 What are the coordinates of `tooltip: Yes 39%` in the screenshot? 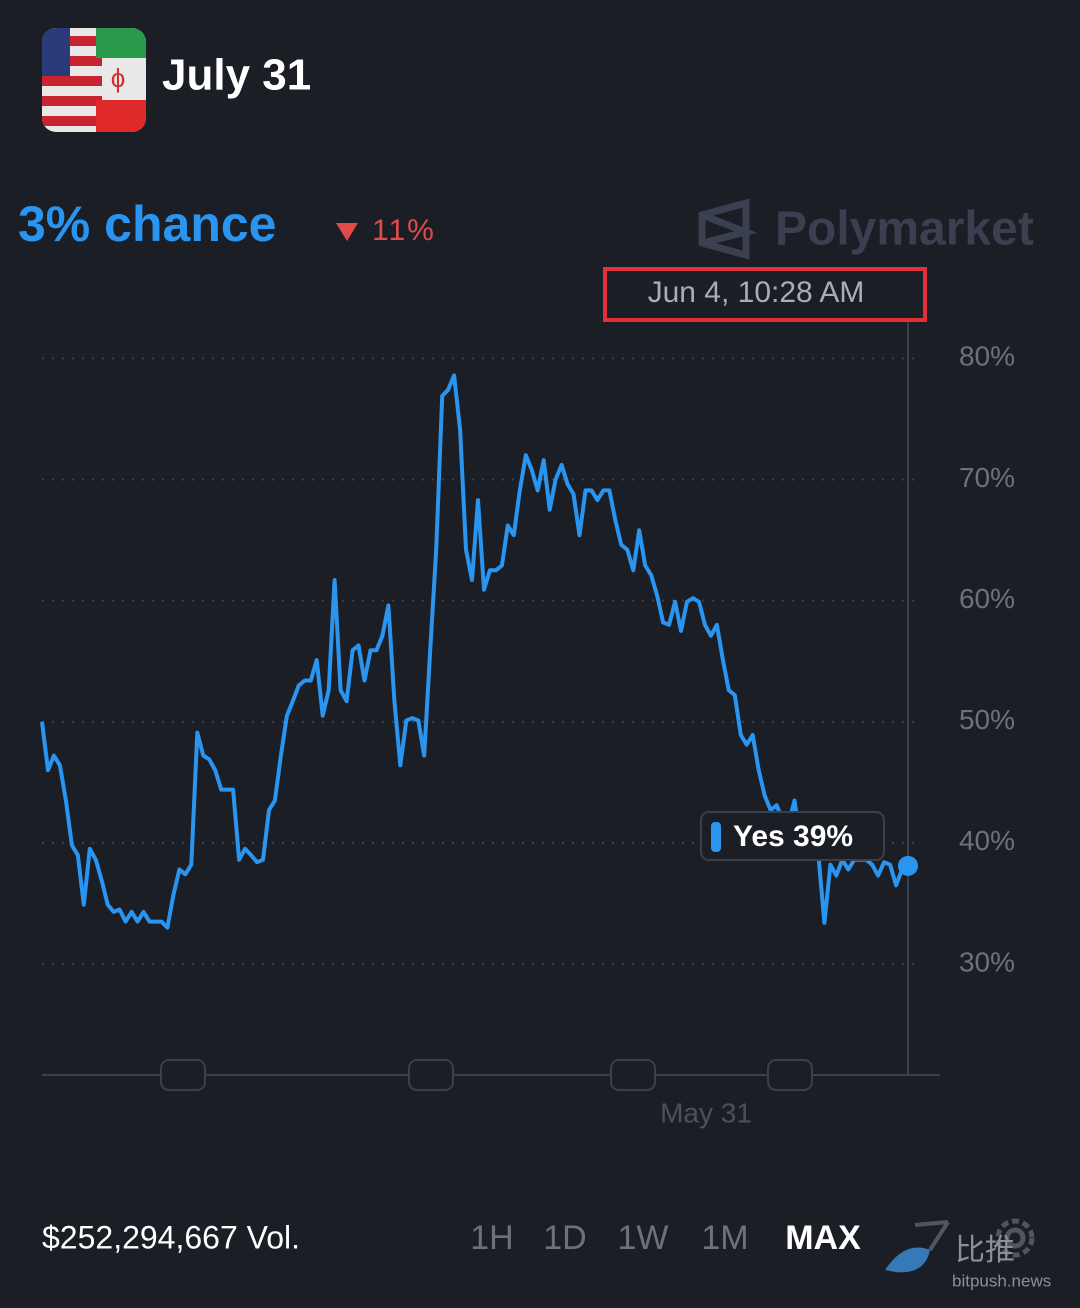 It's located at (792, 836).